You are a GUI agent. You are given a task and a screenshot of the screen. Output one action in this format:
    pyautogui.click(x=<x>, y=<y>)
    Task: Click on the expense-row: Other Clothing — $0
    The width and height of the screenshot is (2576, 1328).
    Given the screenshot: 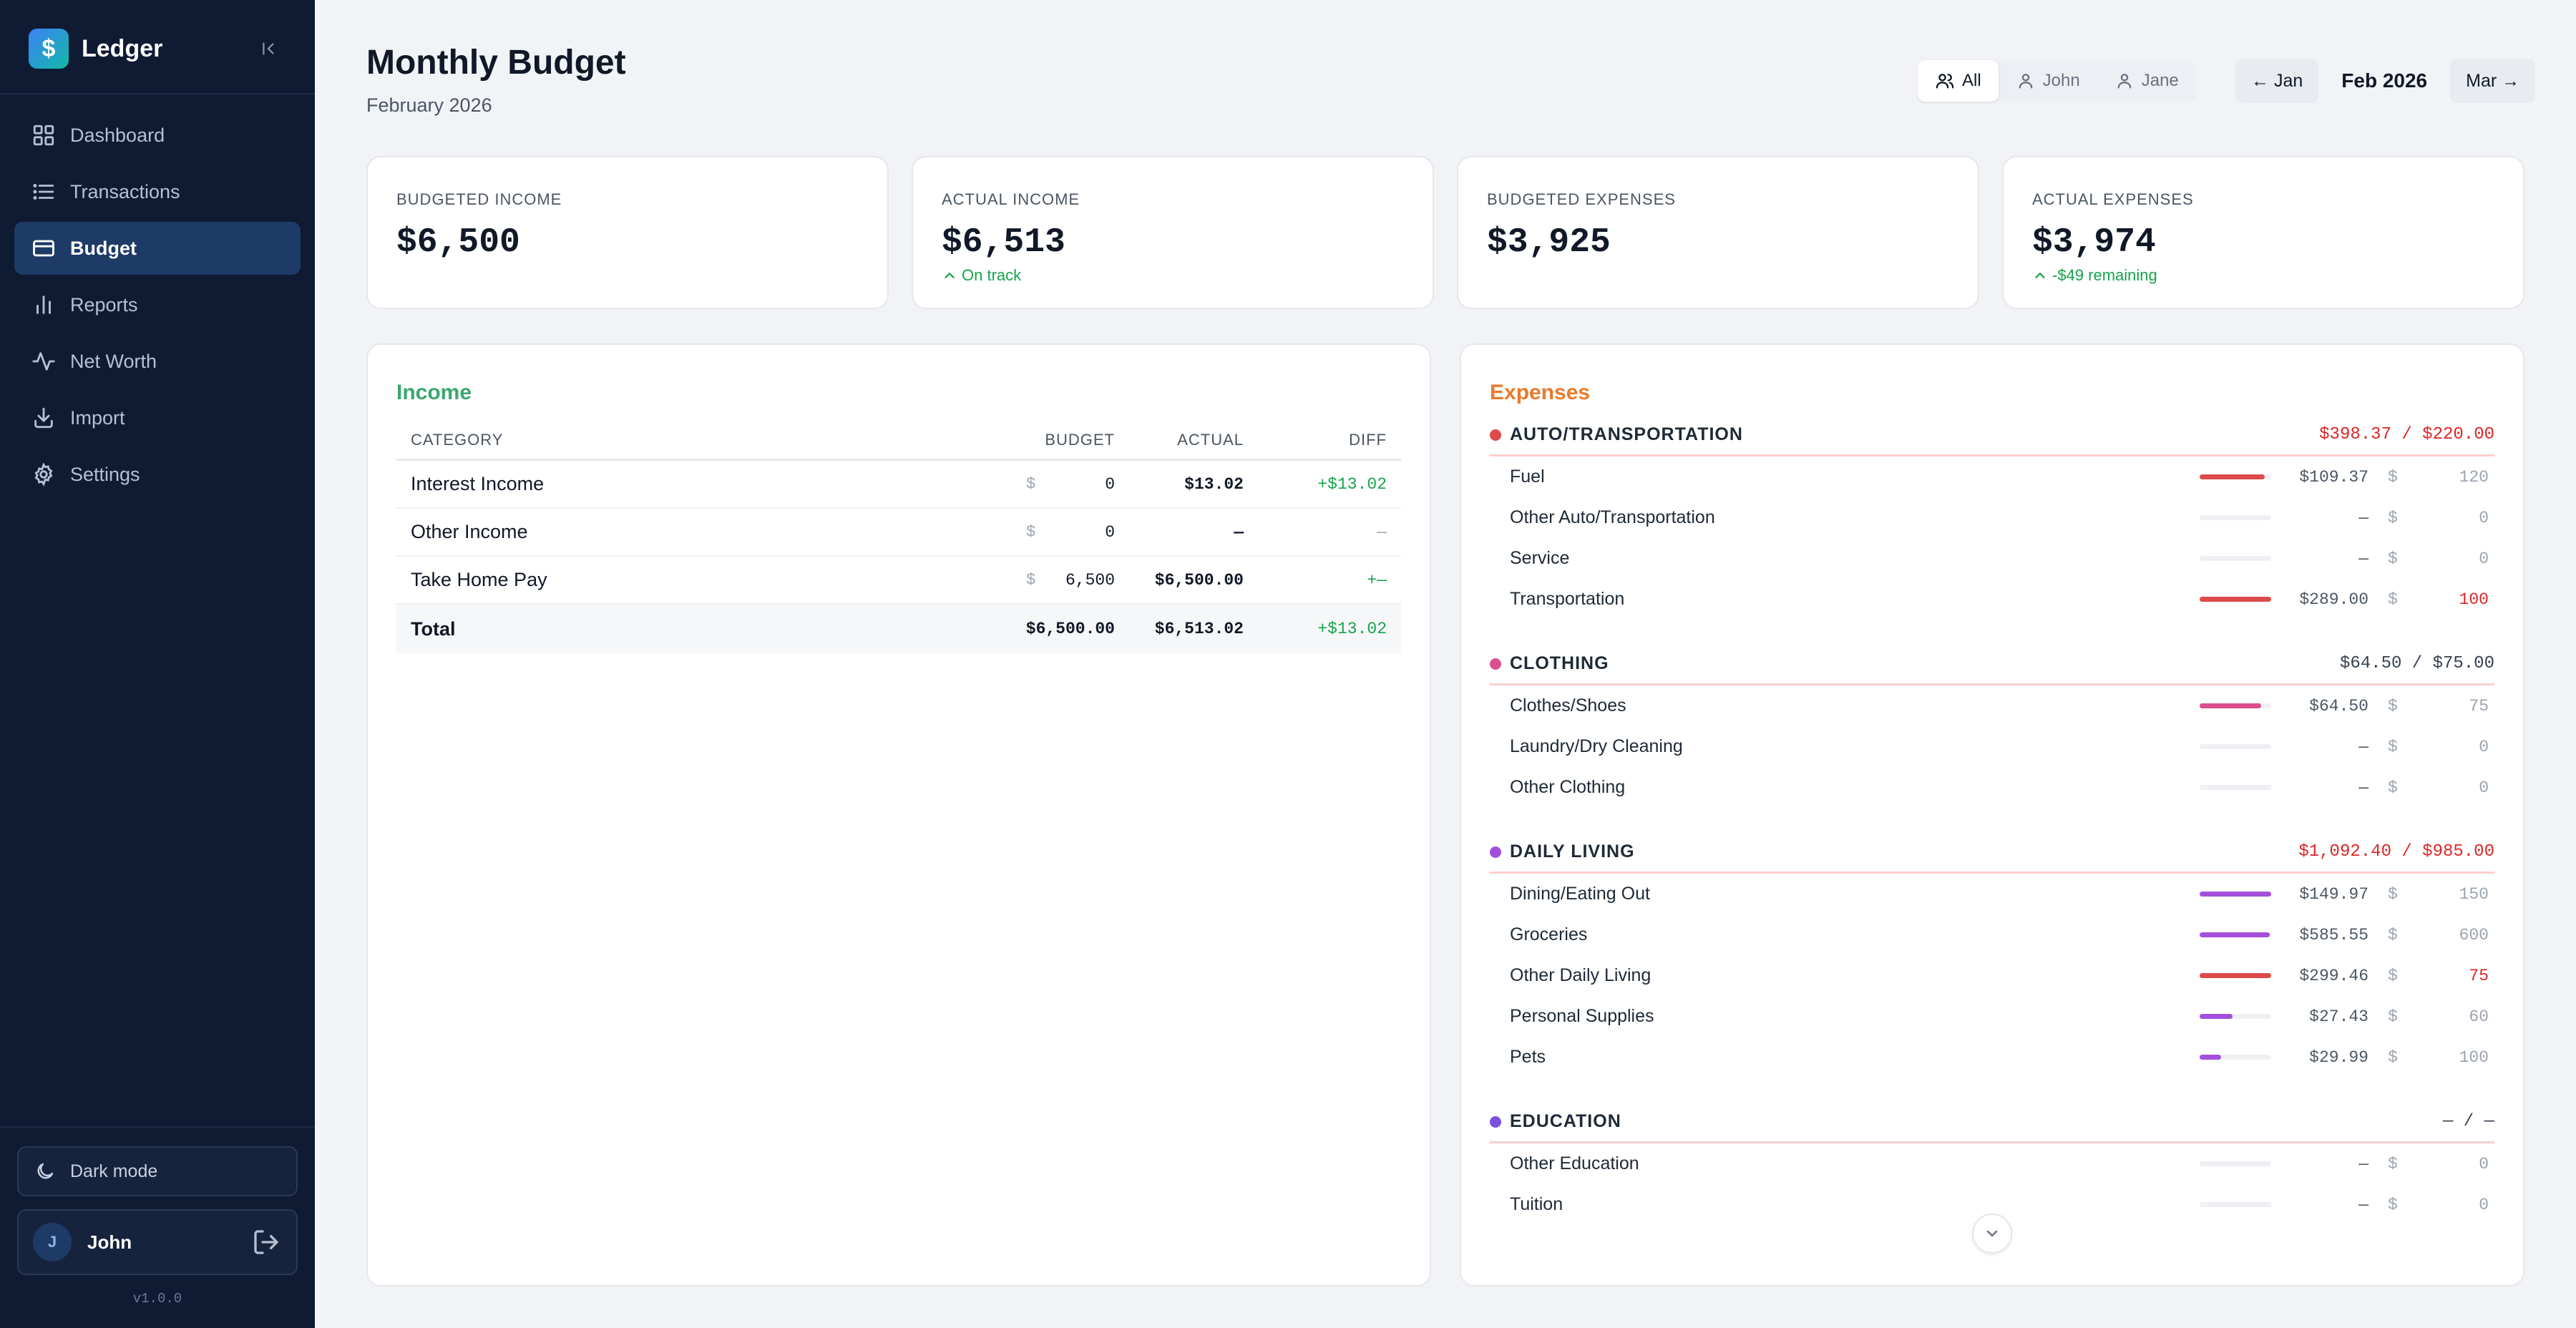 What is the action you would take?
    pyautogui.click(x=1992, y=788)
    